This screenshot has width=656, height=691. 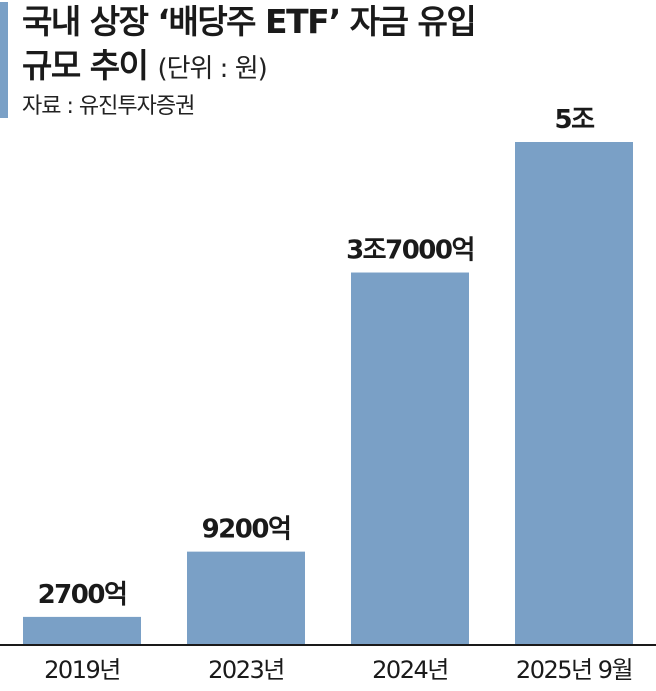 What do you see at coordinates (82, 670) in the screenshot?
I see `category-label-0: 2019년` at bounding box center [82, 670].